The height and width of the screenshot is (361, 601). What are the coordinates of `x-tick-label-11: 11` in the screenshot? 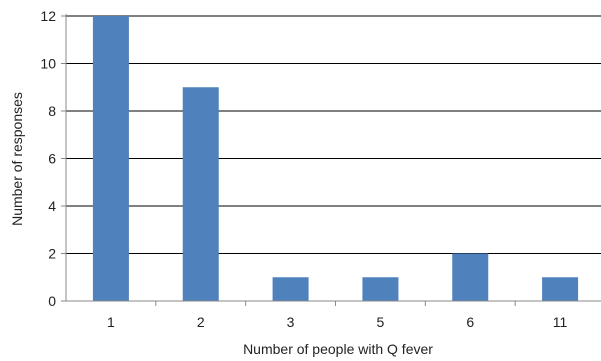 It's located at (560, 322).